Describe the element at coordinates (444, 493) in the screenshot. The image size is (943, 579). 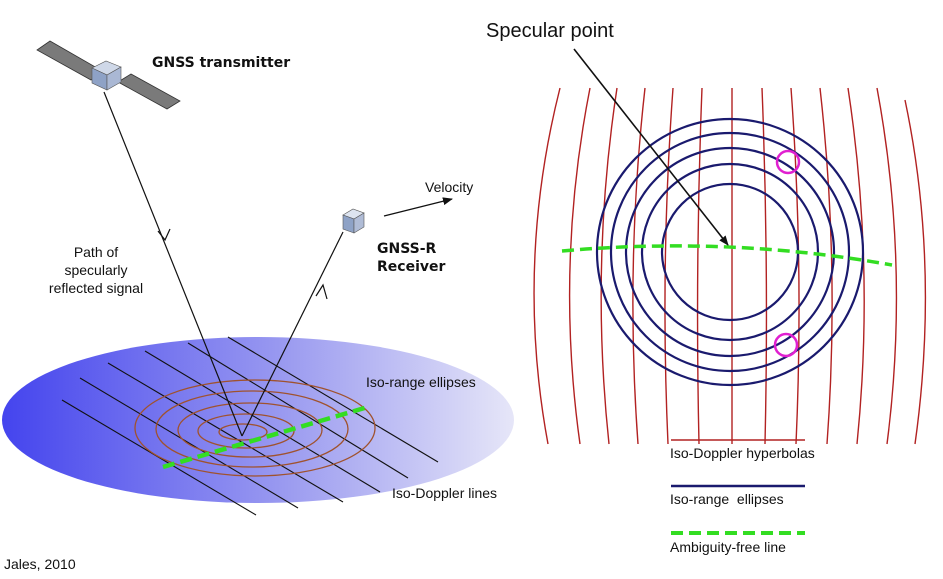
I see `iso-doppler-label: Iso-Doppler lines` at that location.